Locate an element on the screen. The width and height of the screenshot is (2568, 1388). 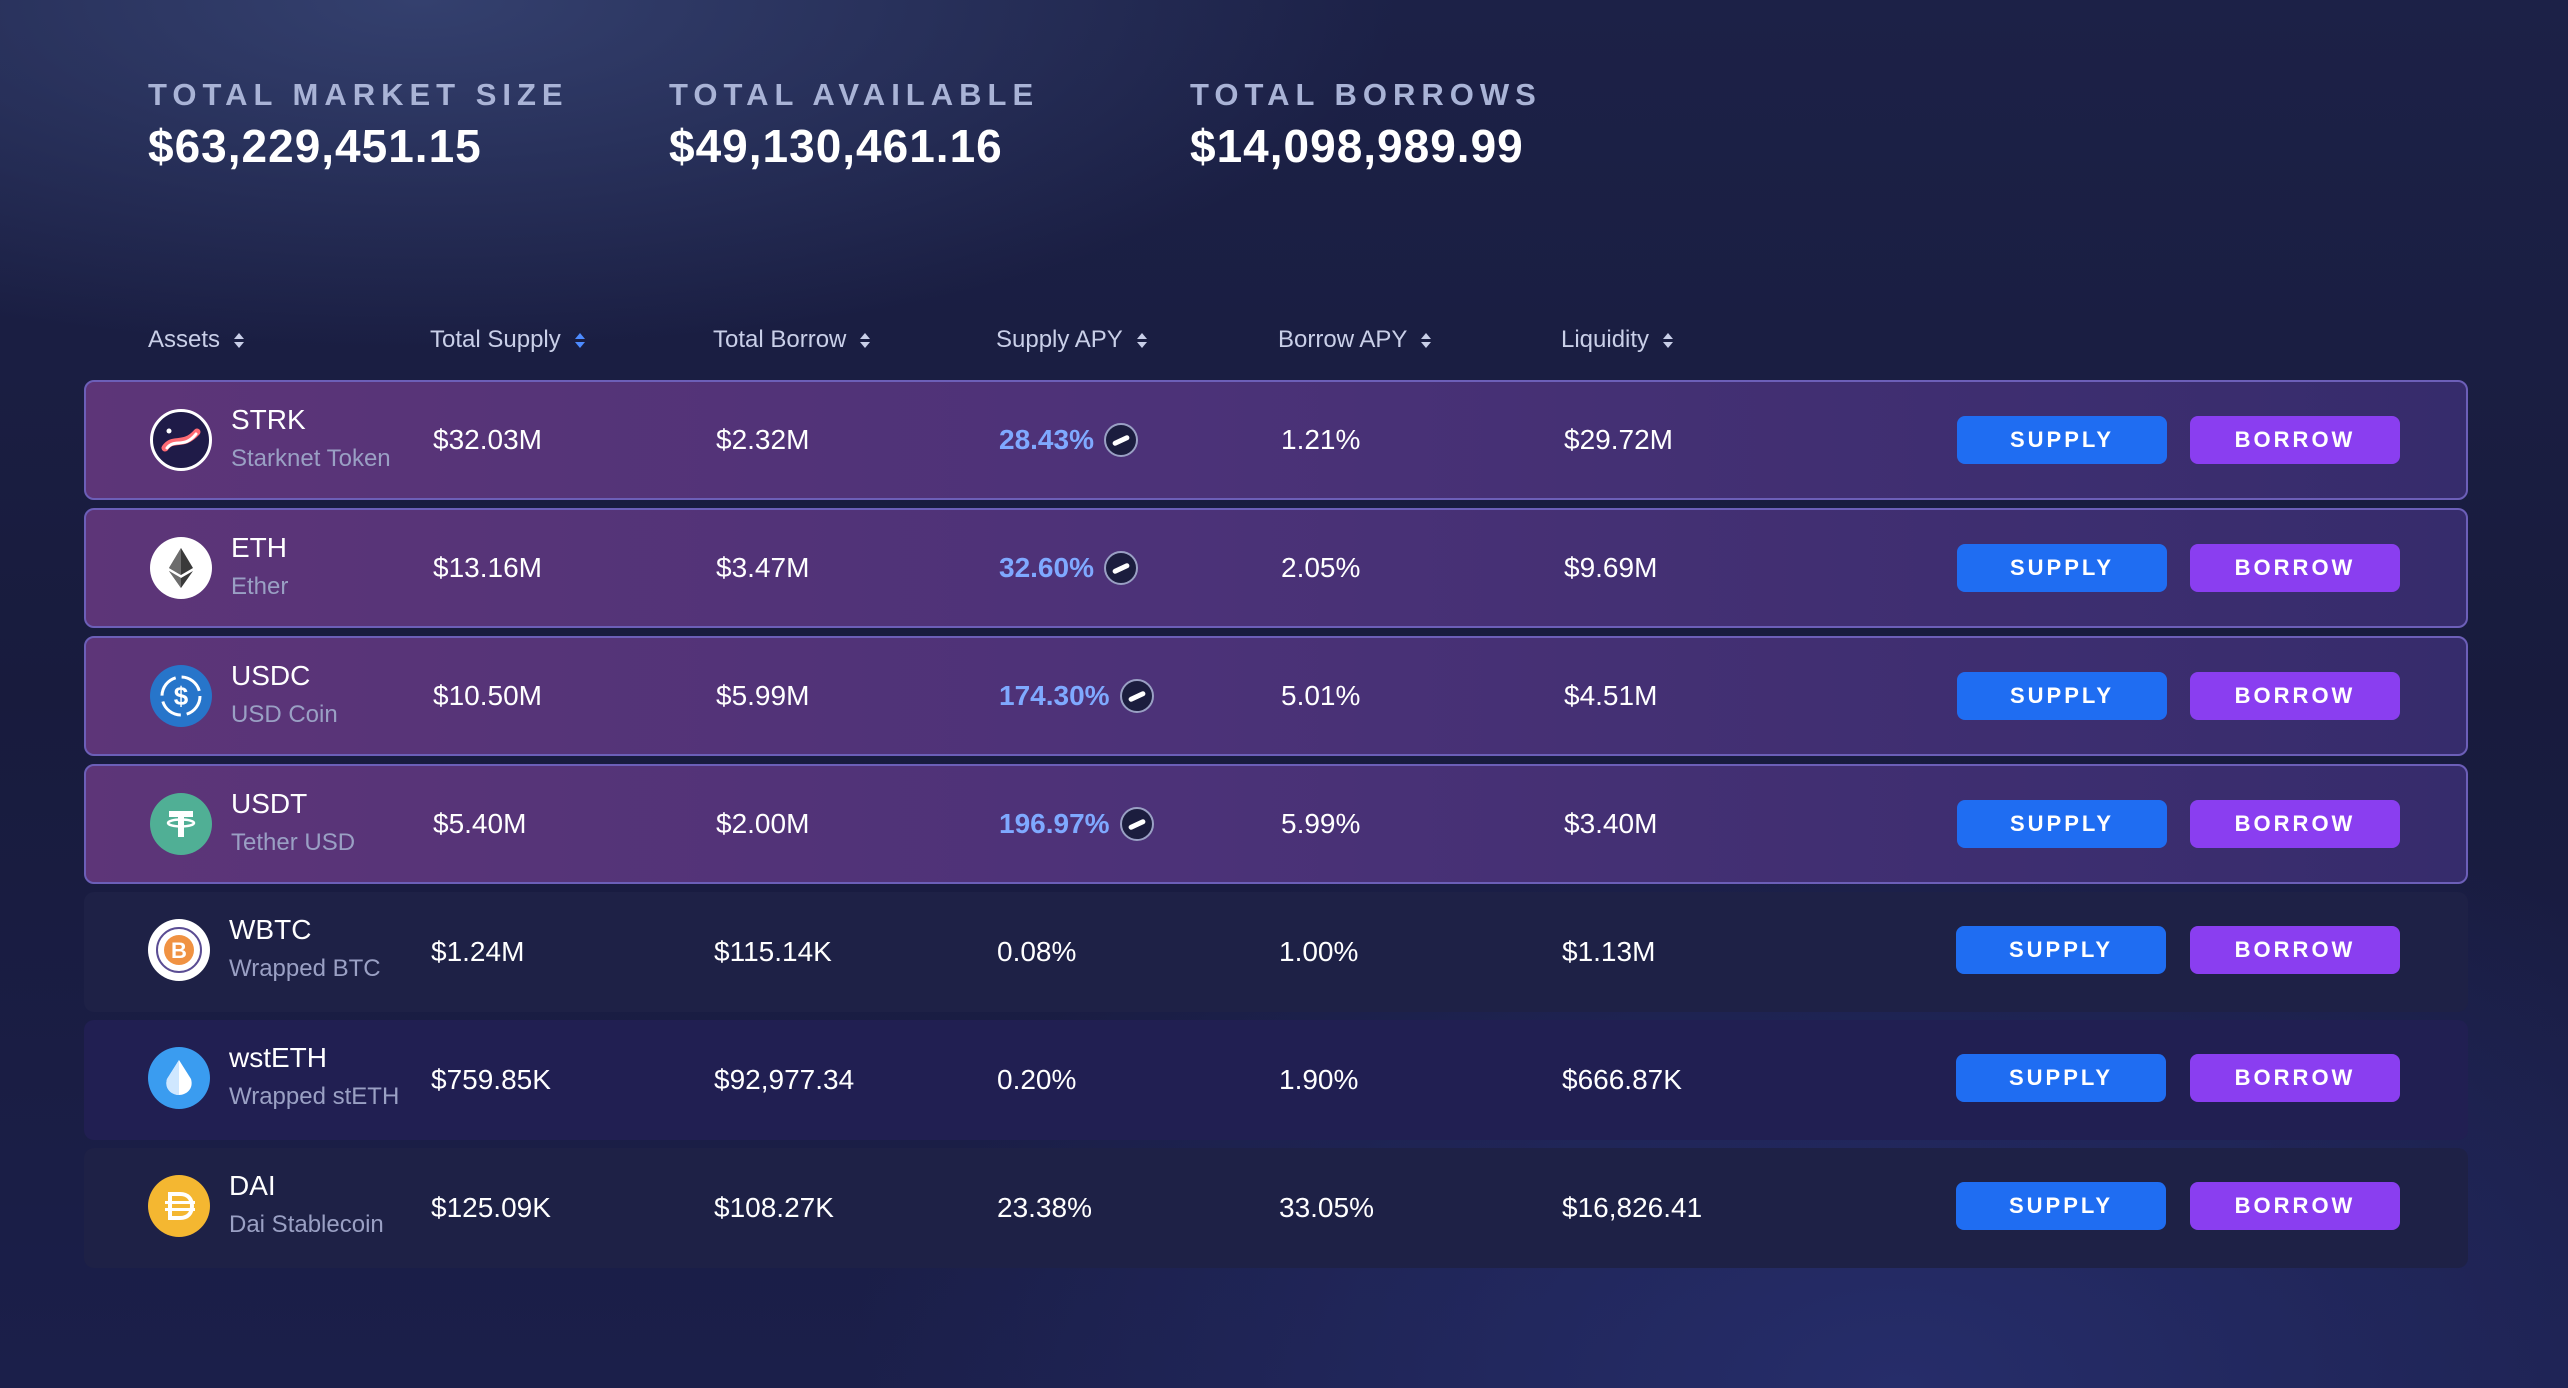
column-header-total-borrow: Total Borrow is located at coordinates (792, 340).